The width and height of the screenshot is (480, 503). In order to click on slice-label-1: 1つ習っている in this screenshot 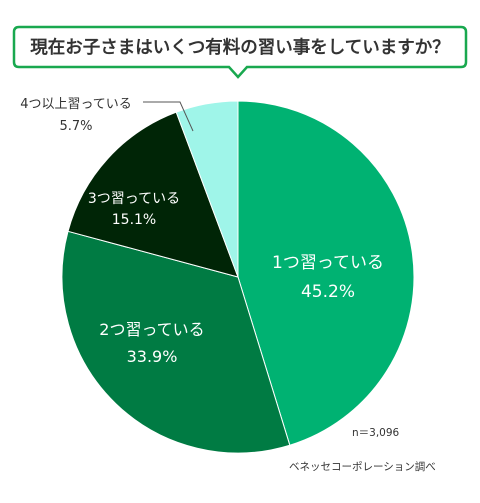, I will do `click(328, 263)`.